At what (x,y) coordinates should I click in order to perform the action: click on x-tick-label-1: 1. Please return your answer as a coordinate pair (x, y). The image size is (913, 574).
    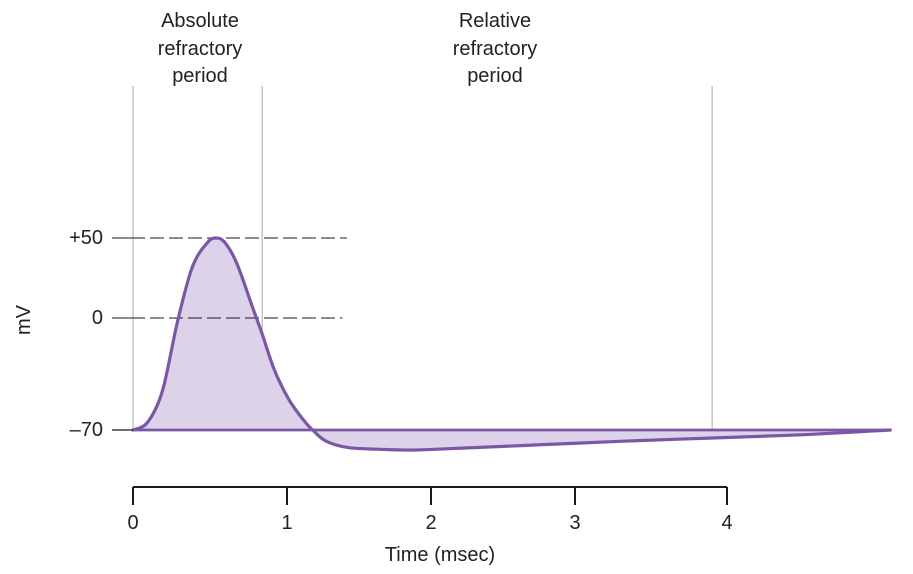
    Looking at the image, I should click on (286, 523).